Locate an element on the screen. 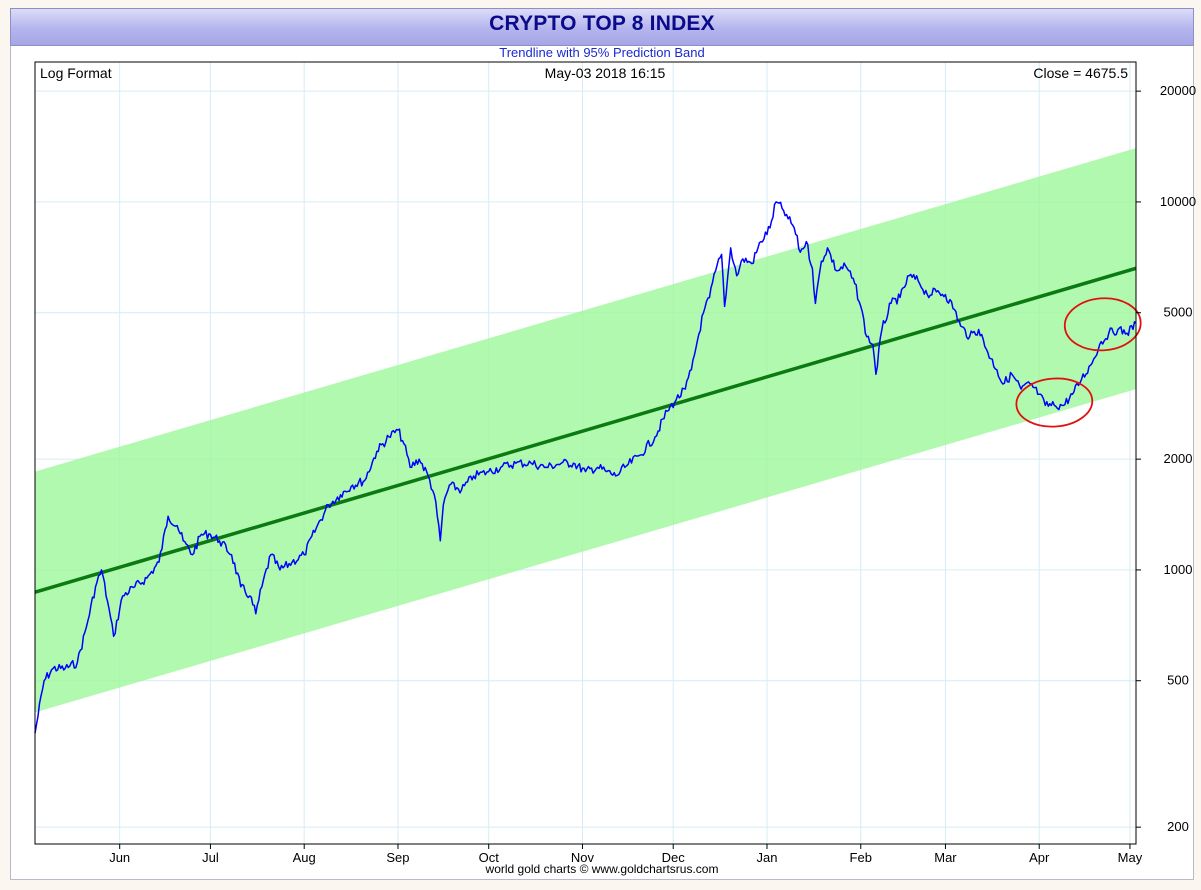  y-tick-label-3: 2000 is located at coordinates (1178, 458).